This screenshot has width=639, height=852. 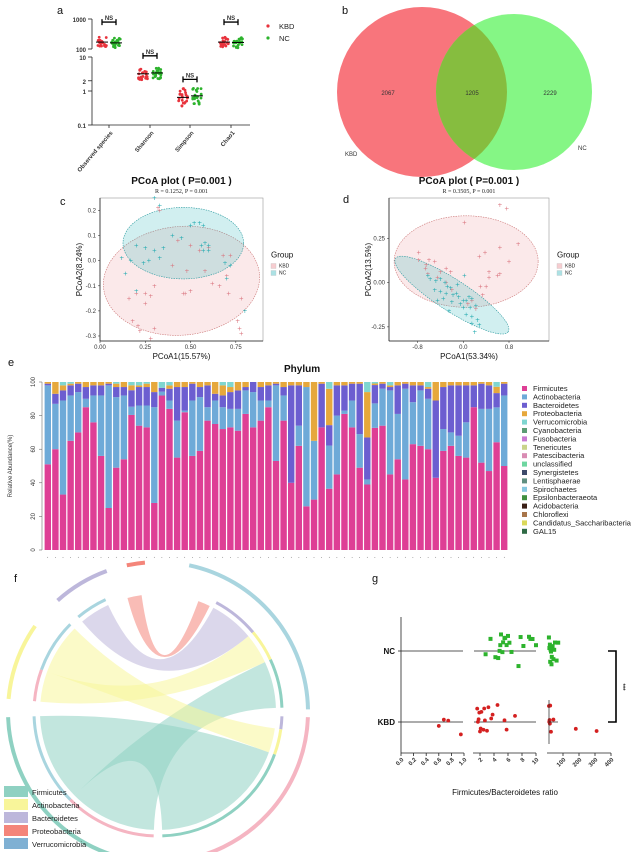 What do you see at coordinates (471, 92) in the screenshot?
I see `venn-intersection` at bounding box center [471, 92].